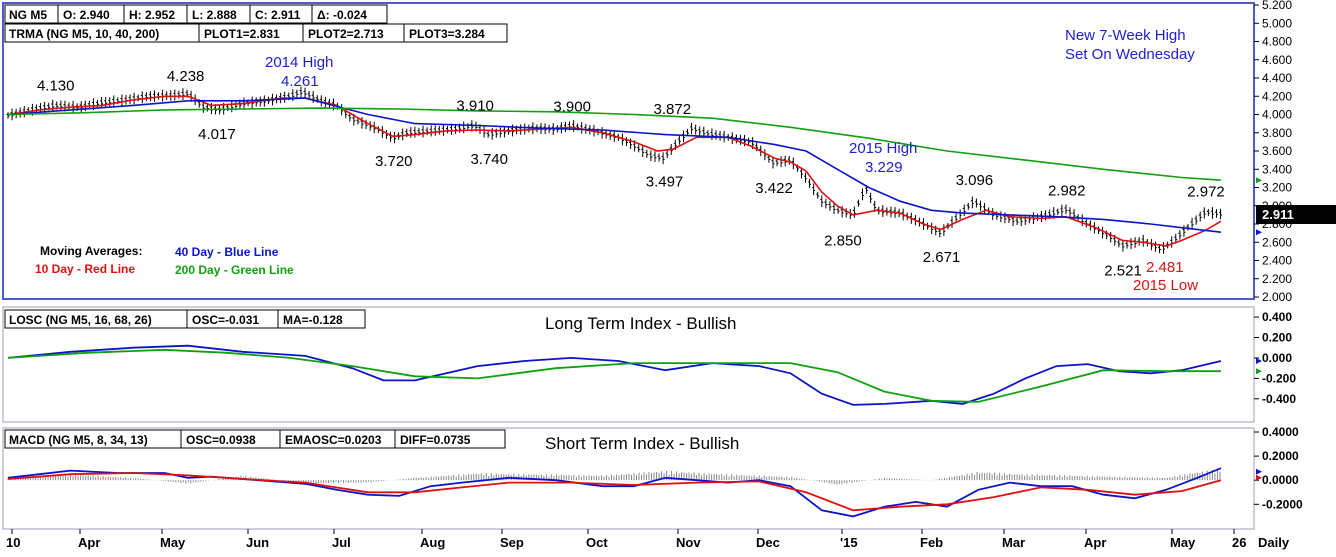  What do you see at coordinates (1277, 23) in the screenshot?
I see `price-tick-label: 5.000` at bounding box center [1277, 23].